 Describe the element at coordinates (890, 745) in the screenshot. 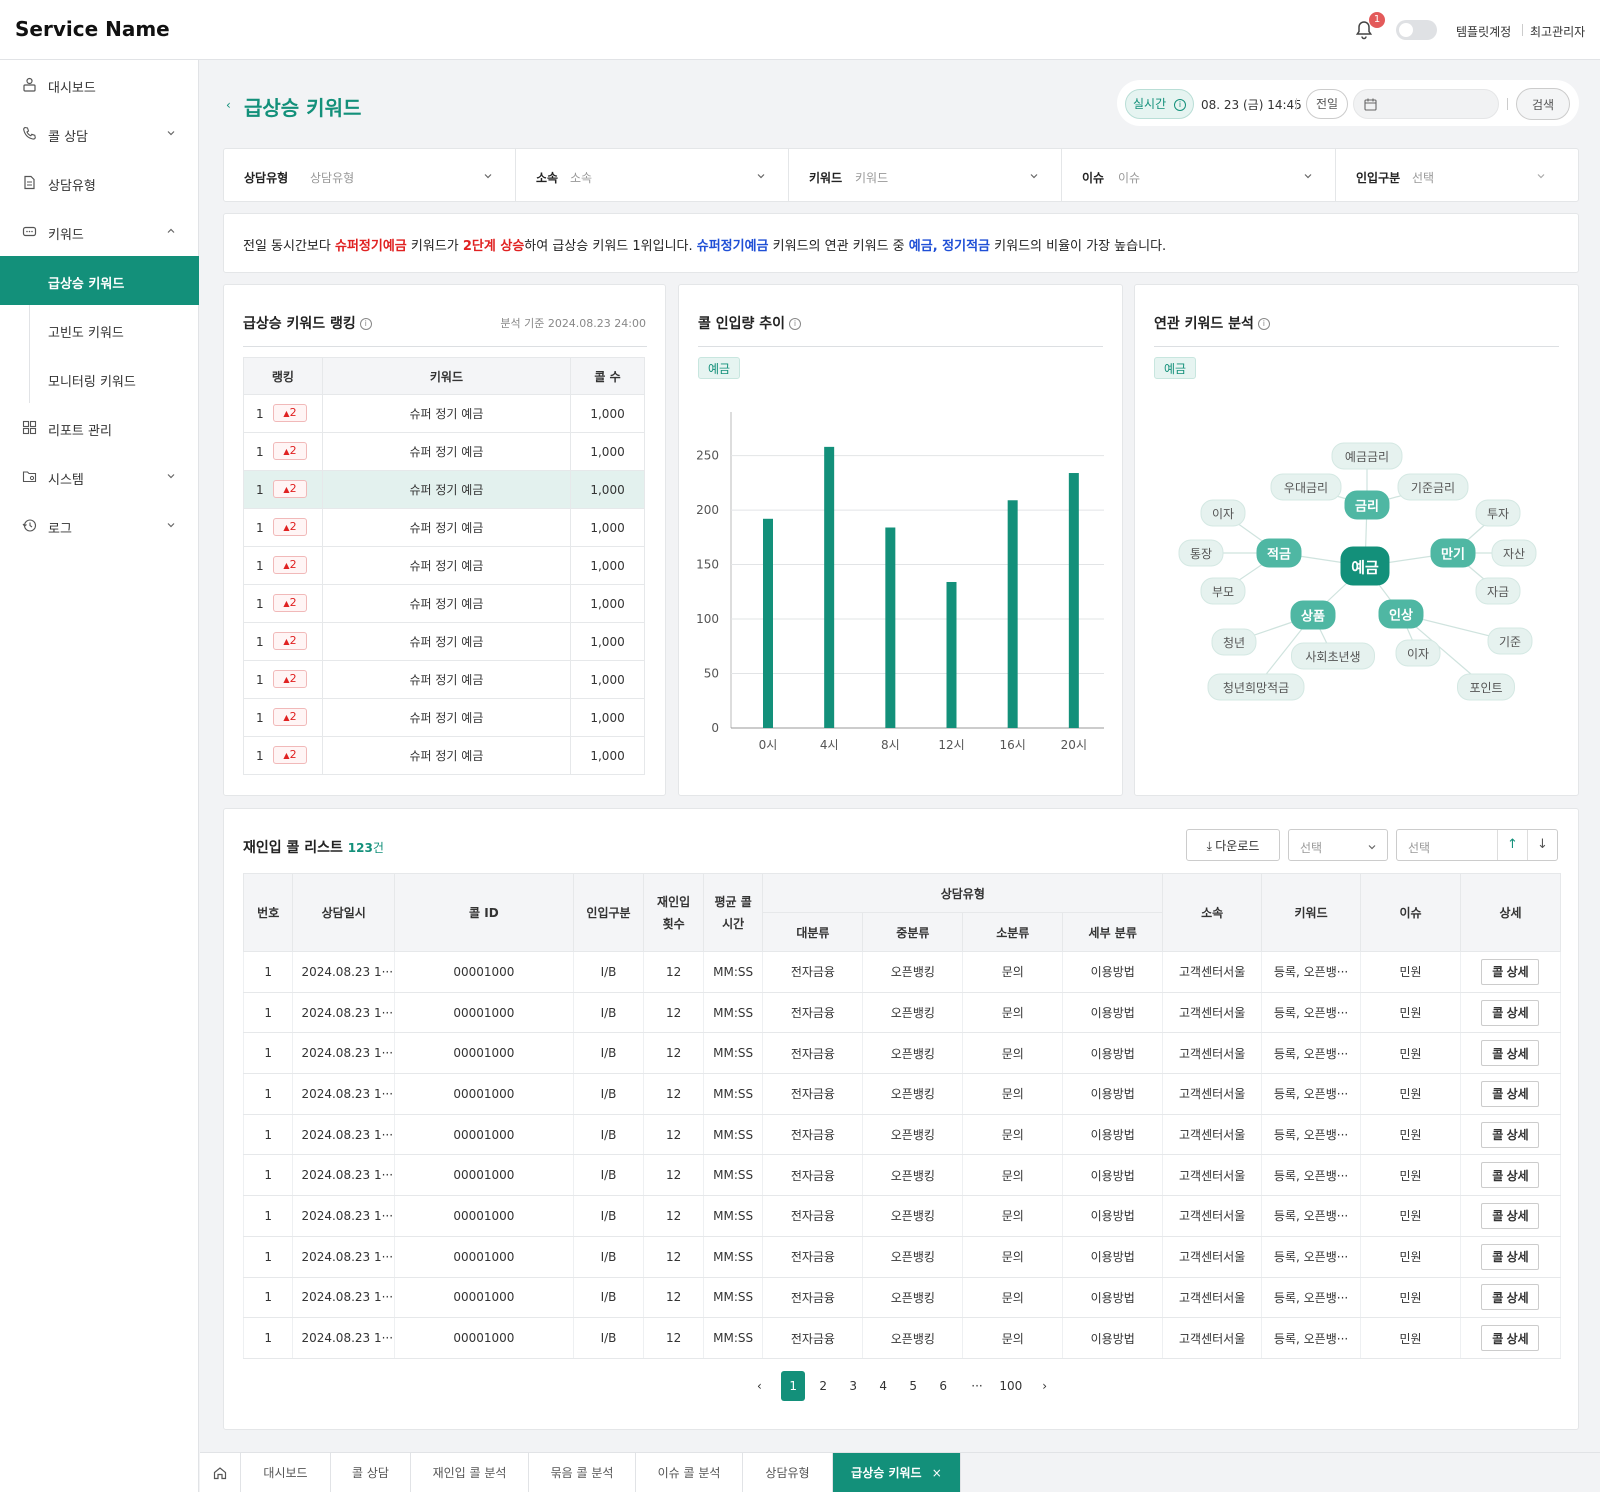

I see `x-tick-label: 8시` at that location.